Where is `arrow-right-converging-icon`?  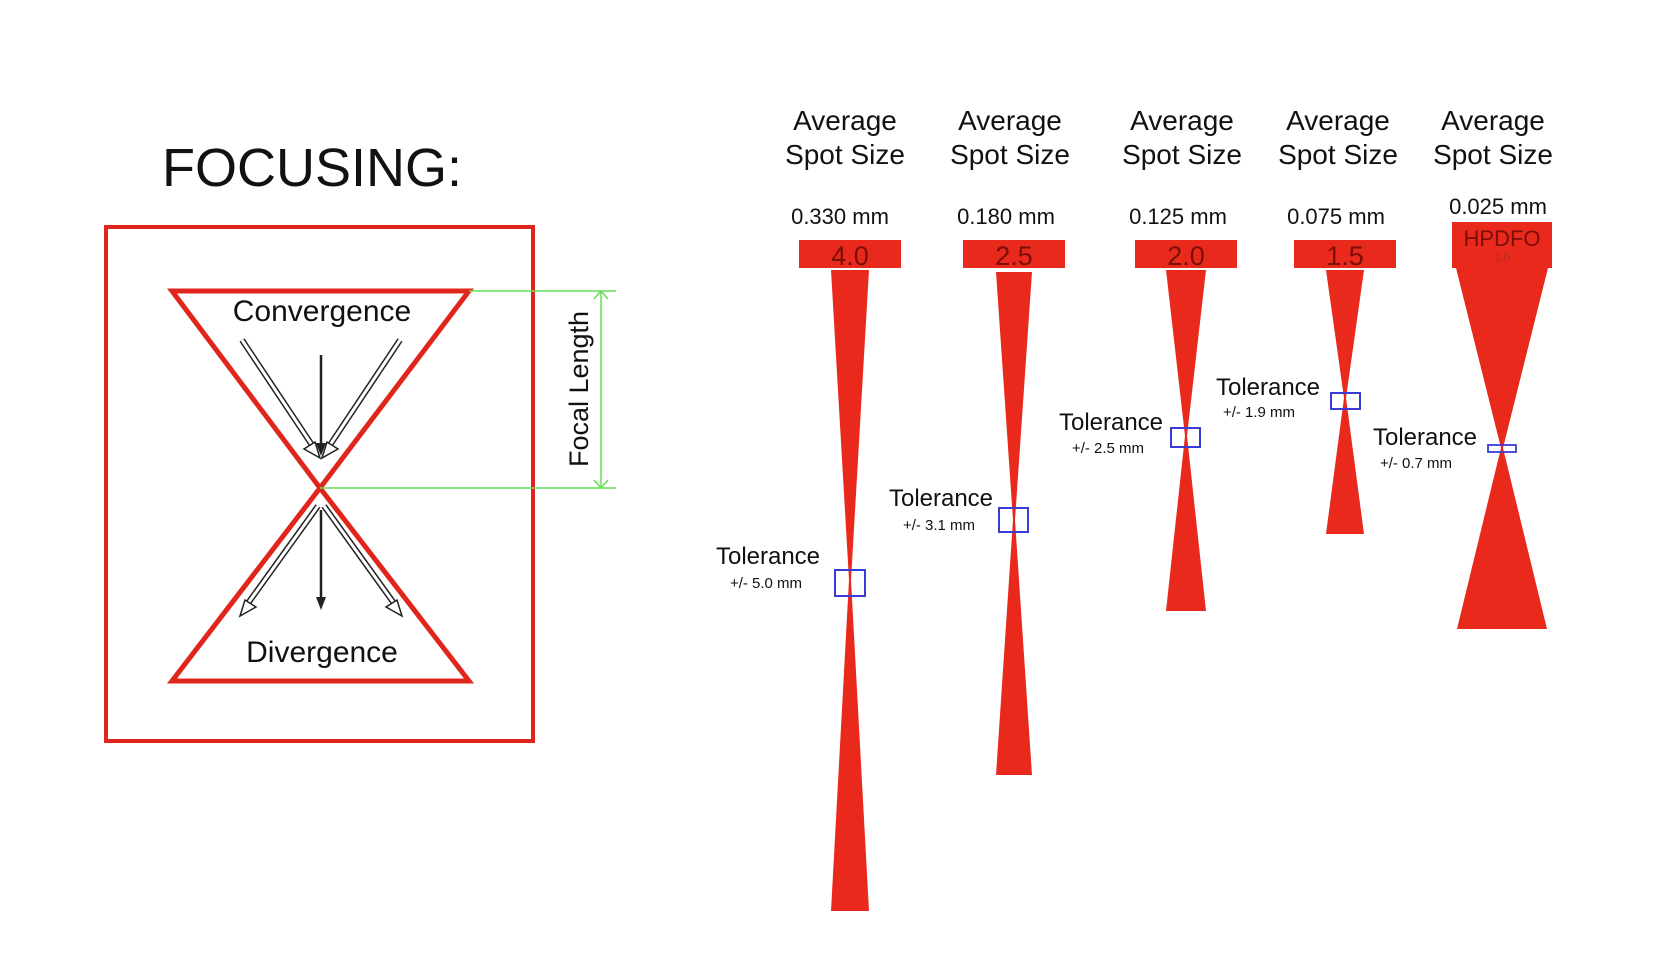 arrow-right-converging-icon is located at coordinates (361, 399).